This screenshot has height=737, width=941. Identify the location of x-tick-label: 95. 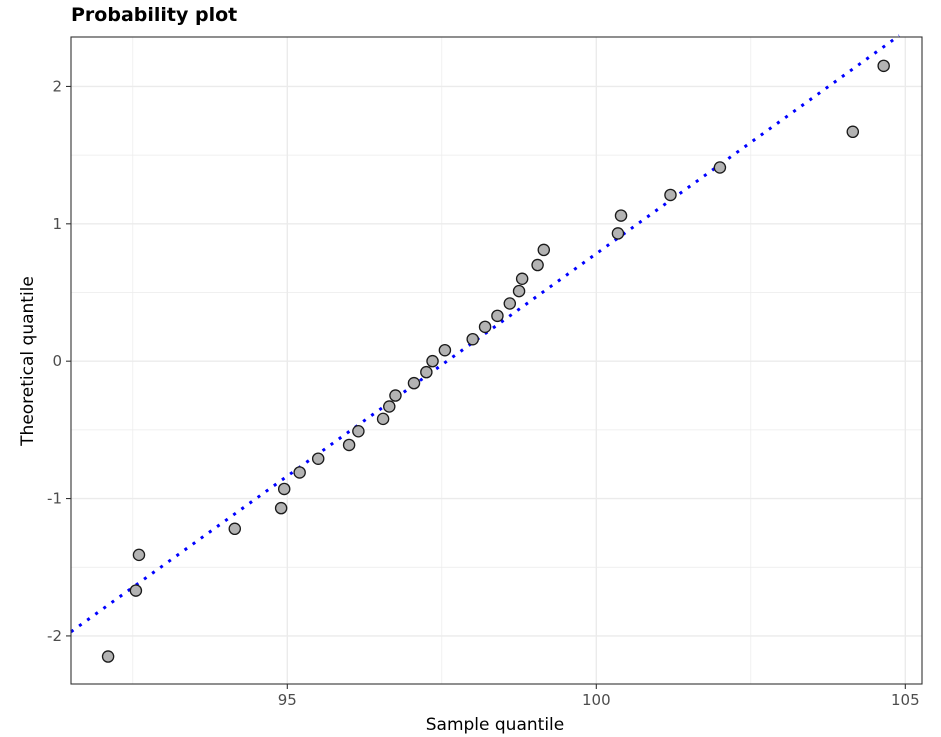
(287, 700).